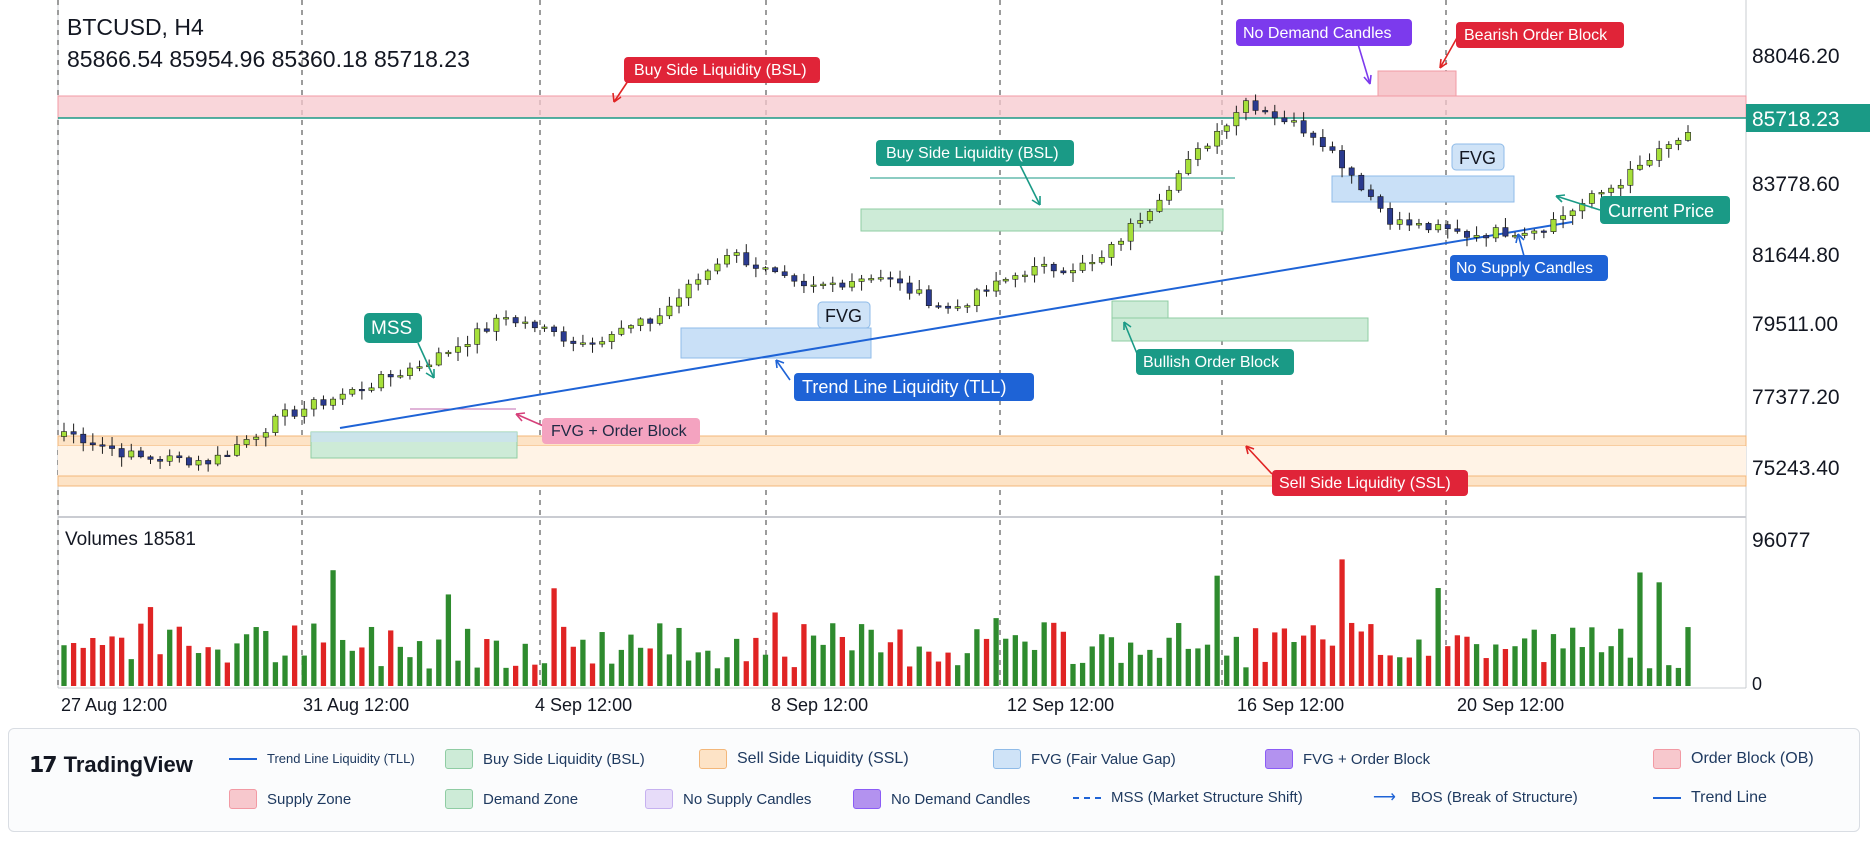 The width and height of the screenshot is (1870, 841). I want to click on legend-label: MSS (Market Structure Shift), so click(1207, 797).